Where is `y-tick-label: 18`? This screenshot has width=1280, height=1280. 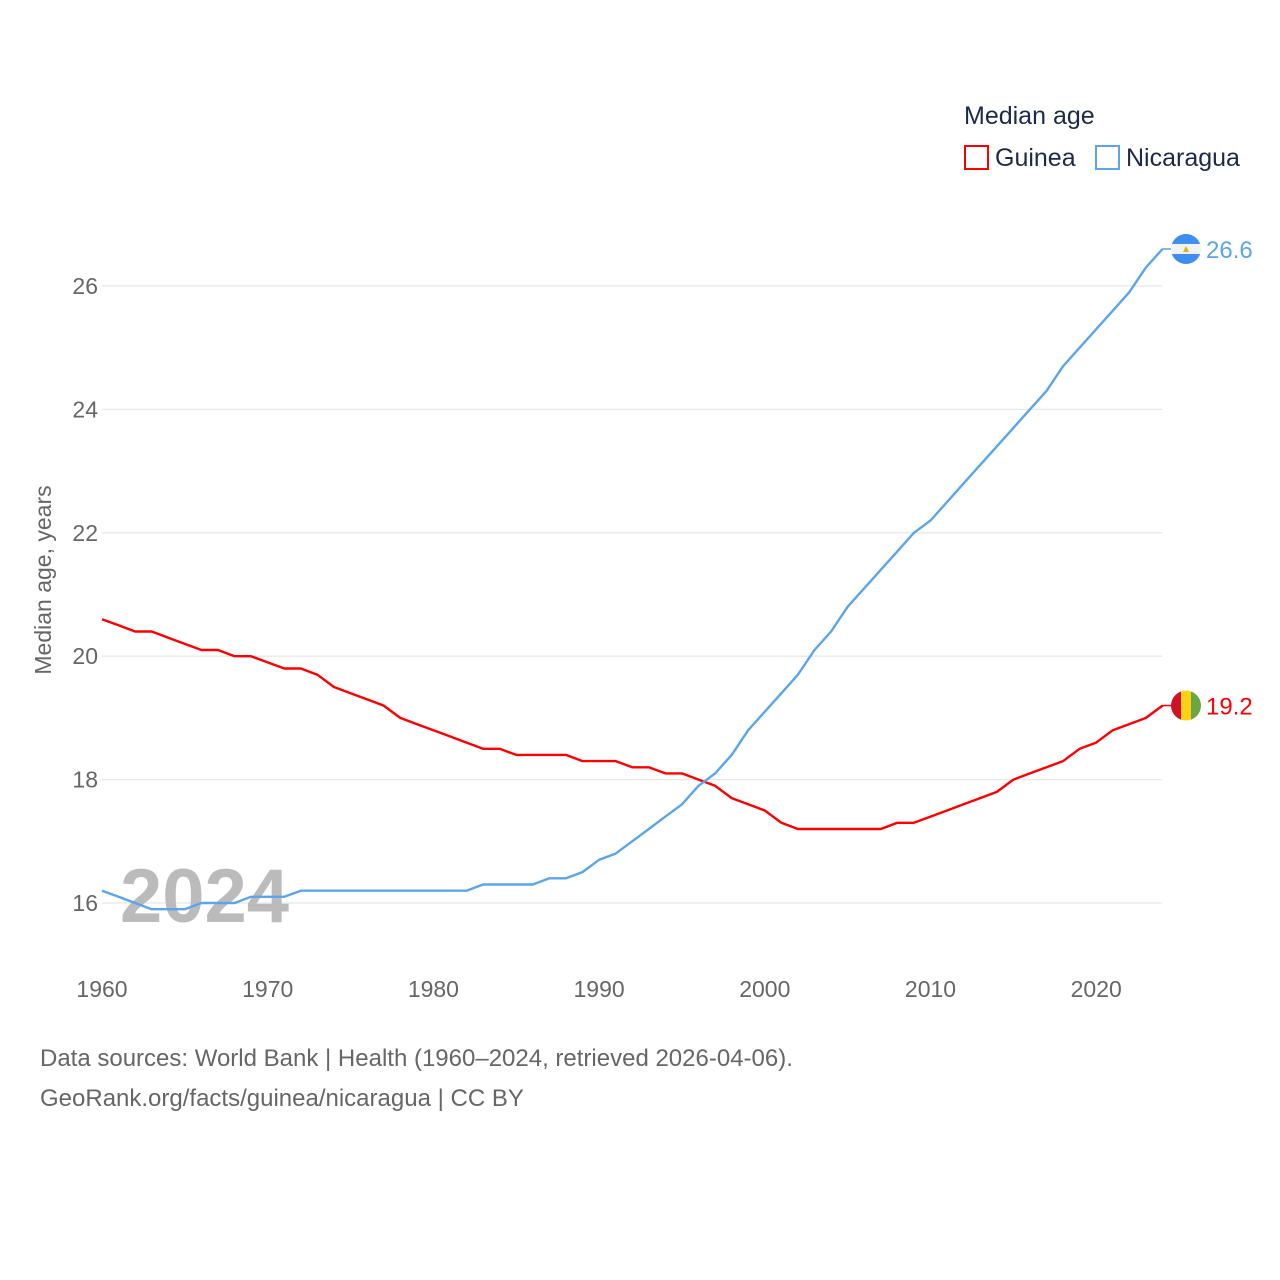 y-tick-label: 18 is located at coordinates (85, 780).